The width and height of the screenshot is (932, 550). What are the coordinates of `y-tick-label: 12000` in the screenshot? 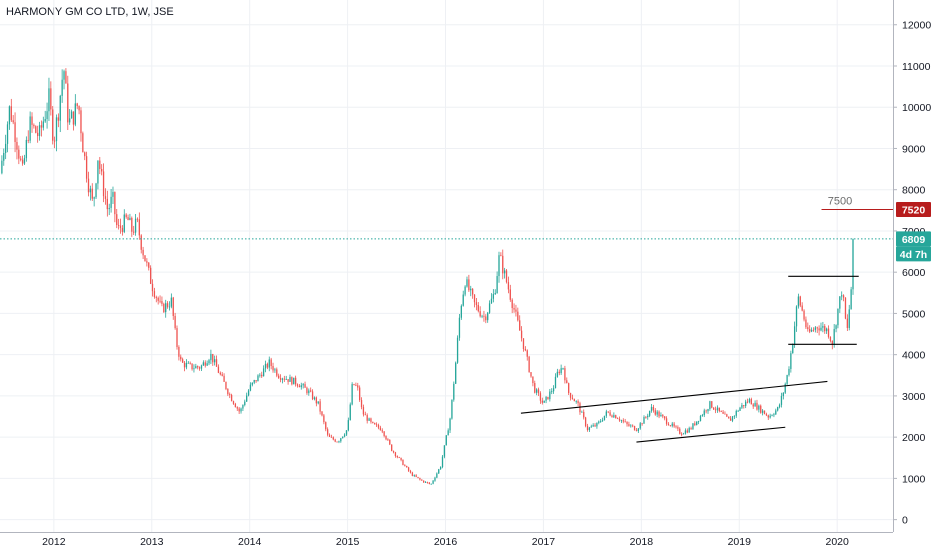 It's located at (916, 26).